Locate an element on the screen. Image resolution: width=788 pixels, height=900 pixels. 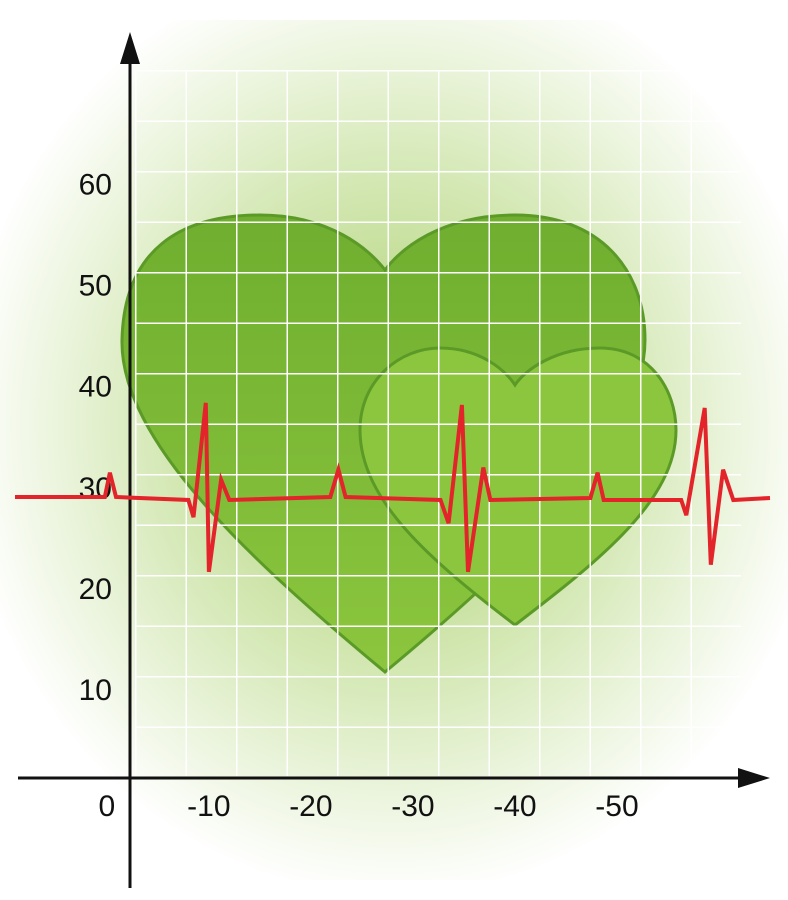
x-axis-arrow is located at coordinates (754, 778).